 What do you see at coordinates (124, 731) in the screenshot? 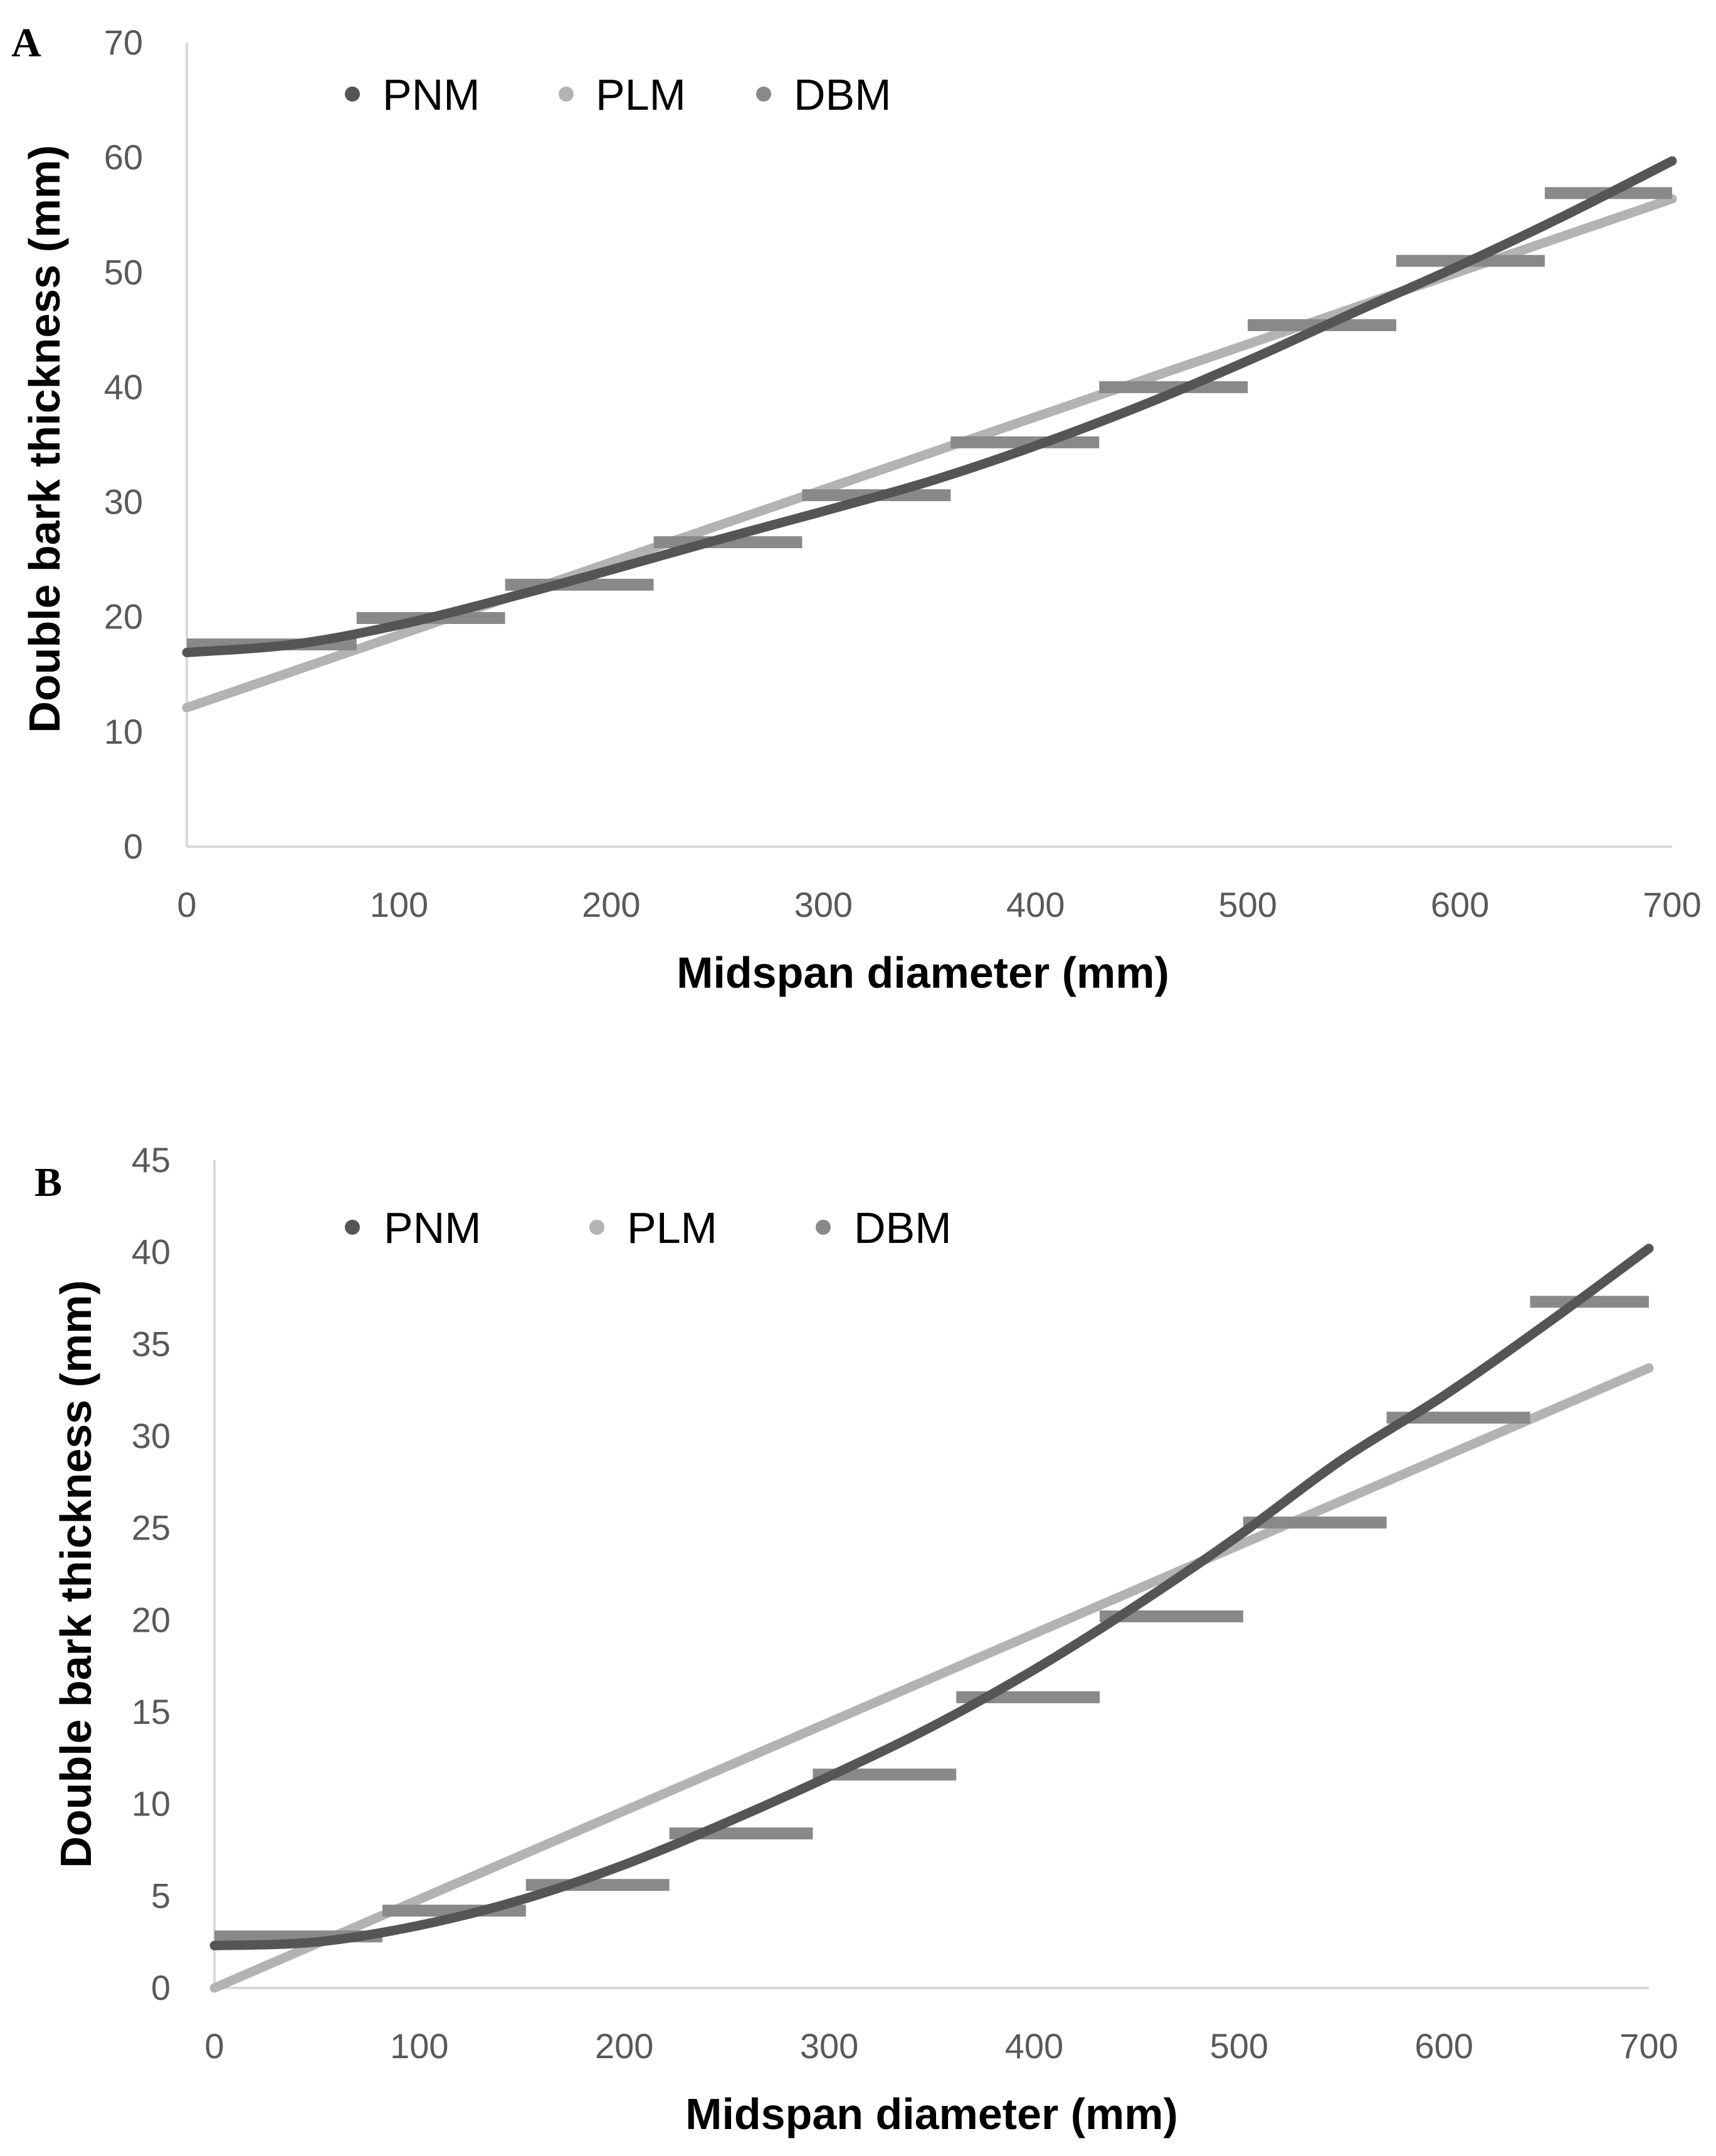
I see `panel-a-y-tick-10: 10` at bounding box center [124, 731].